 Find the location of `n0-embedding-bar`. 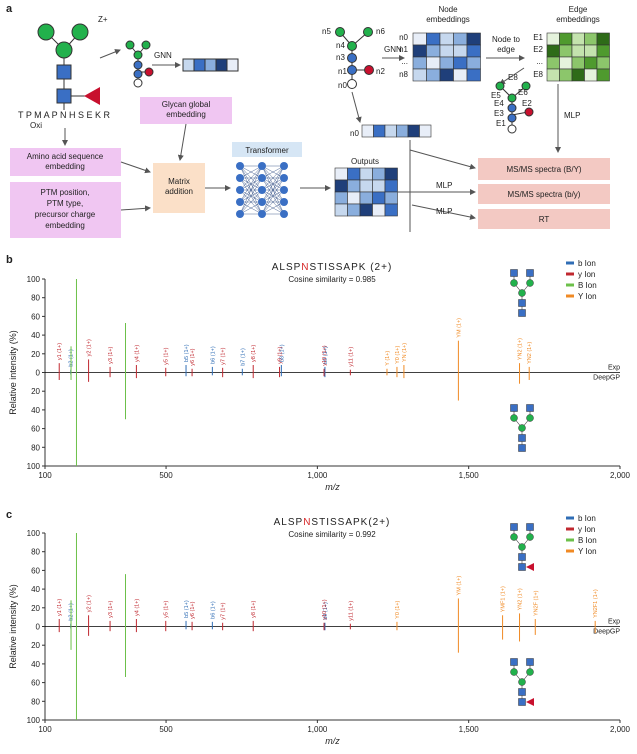

n0-embedding-bar is located at coordinates (396, 131).